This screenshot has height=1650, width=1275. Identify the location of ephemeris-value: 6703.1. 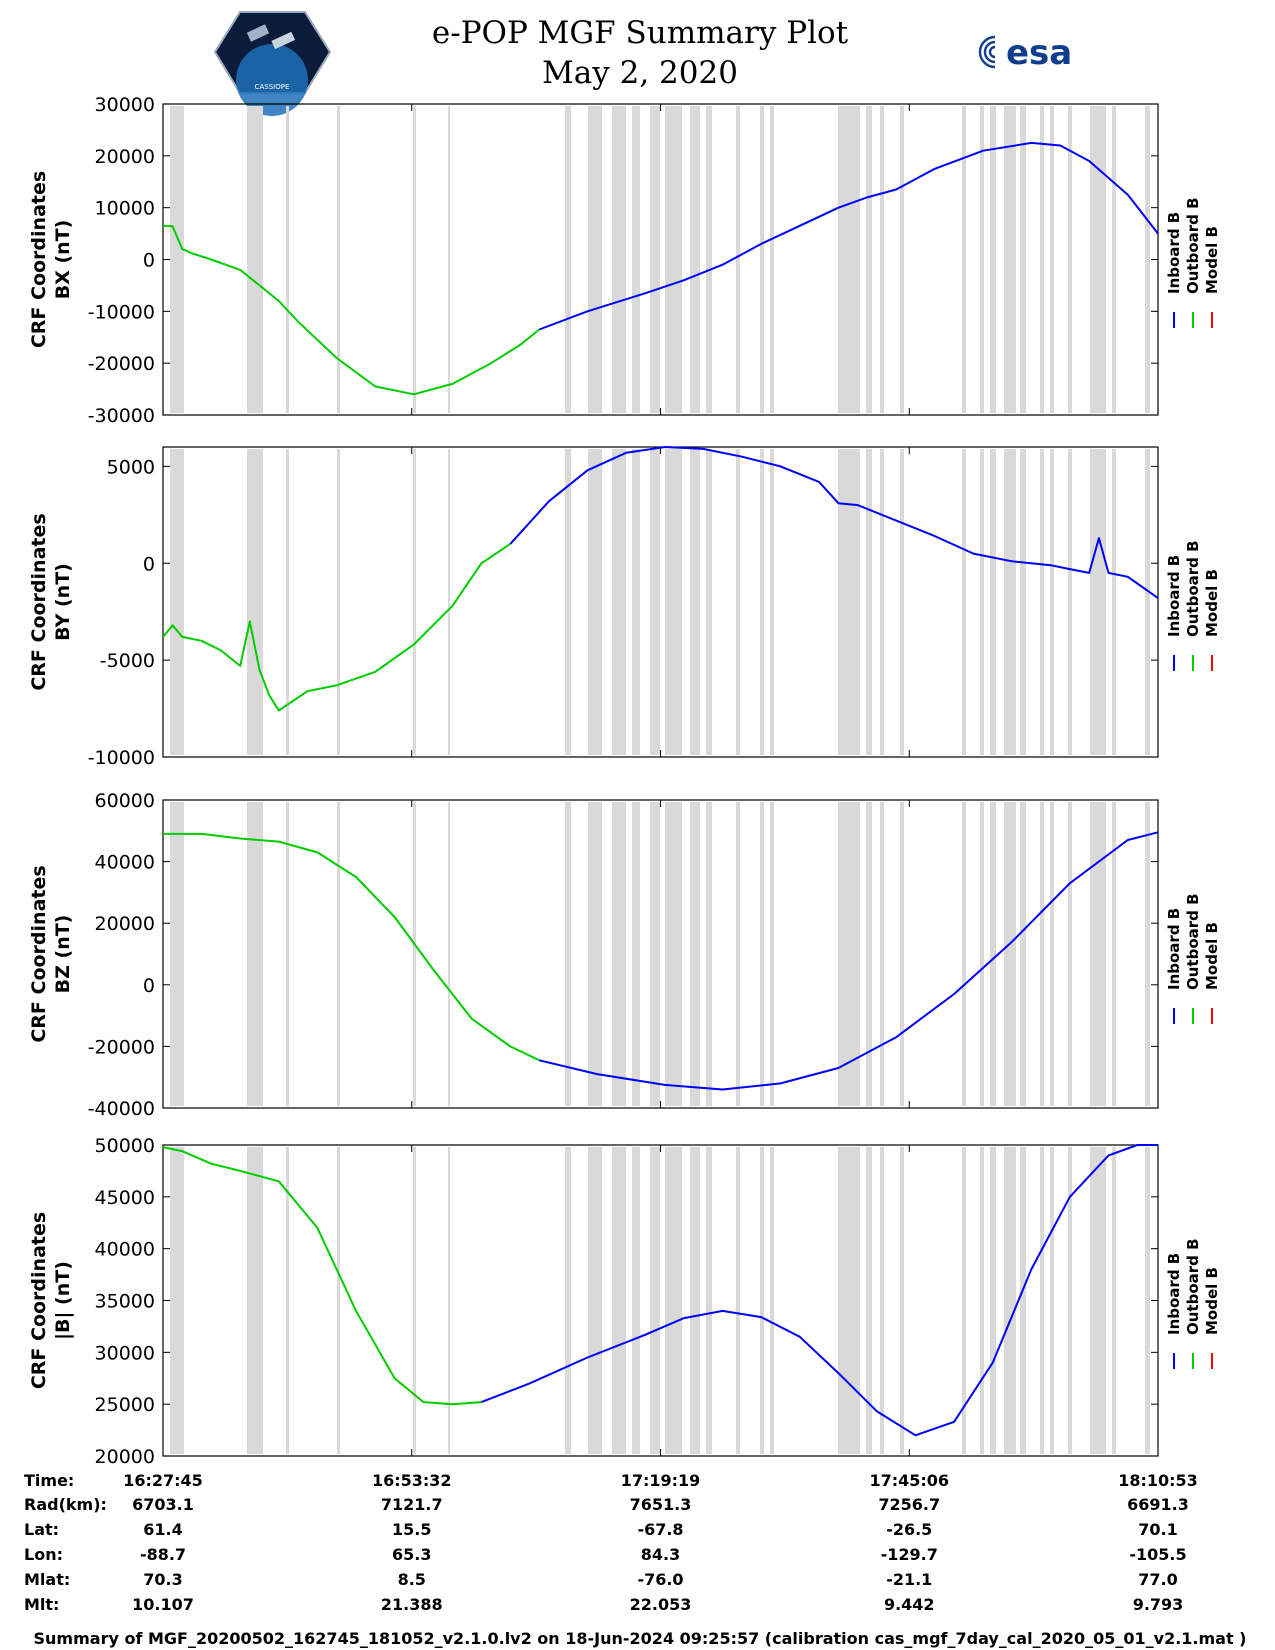
(163, 1504).